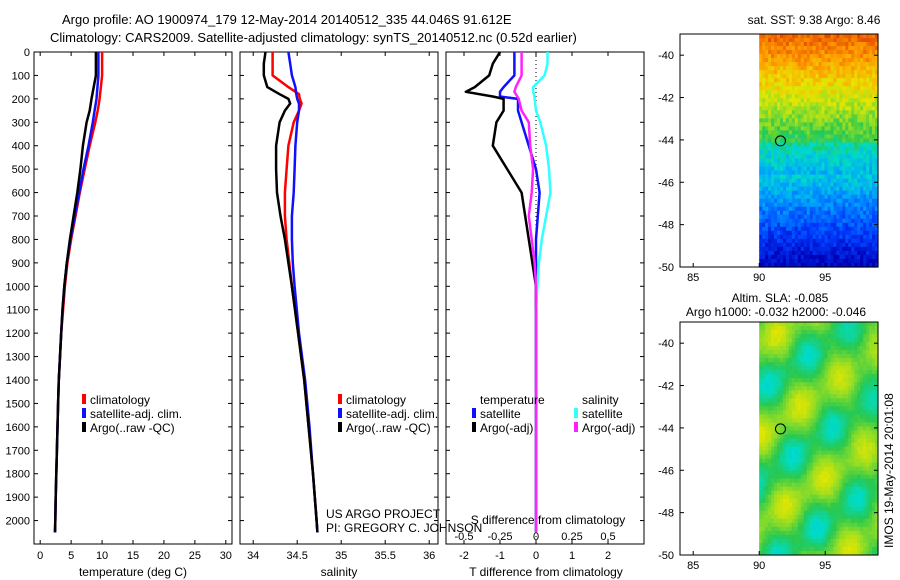 Image resolution: width=900 pixels, height=580 pixels. What do you see at coordinates (21, 194) in the screenshot?
I see `y-tick-label: 600` at bounding box center [21, 194].